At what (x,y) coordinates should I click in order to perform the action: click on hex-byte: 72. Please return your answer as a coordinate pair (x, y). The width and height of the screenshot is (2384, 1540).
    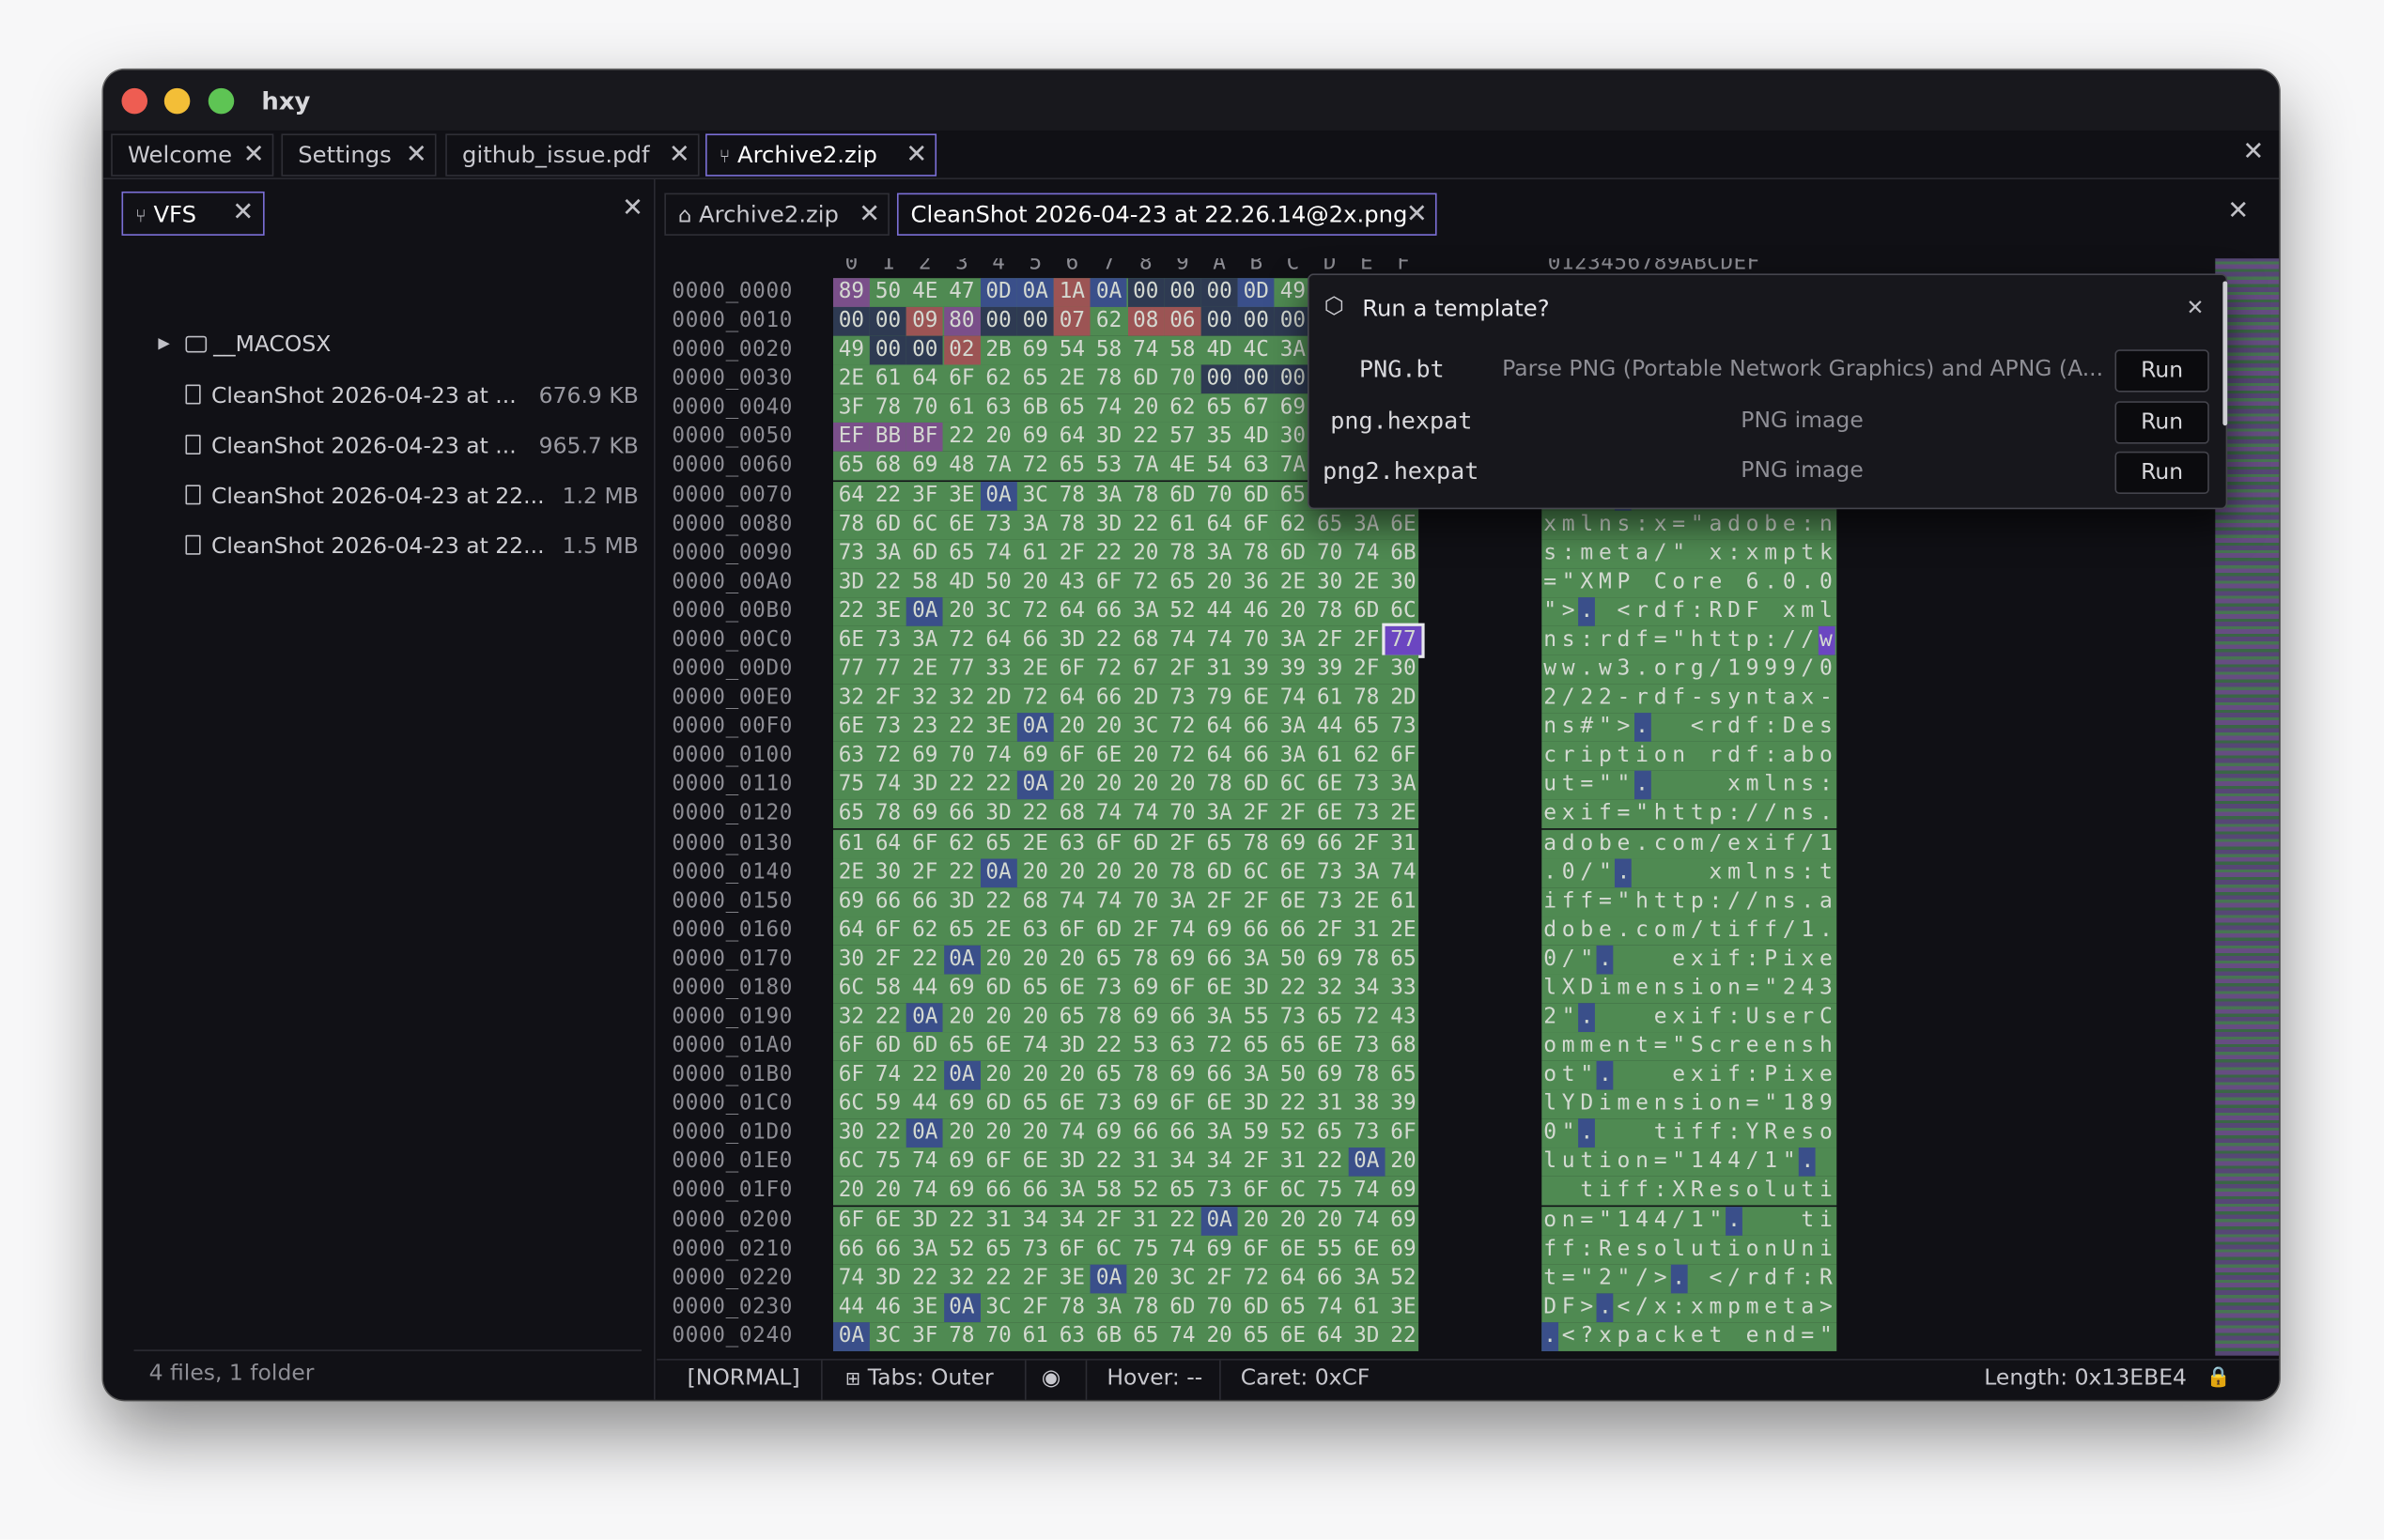
    Looking at the image, I should click on (1108, 669).